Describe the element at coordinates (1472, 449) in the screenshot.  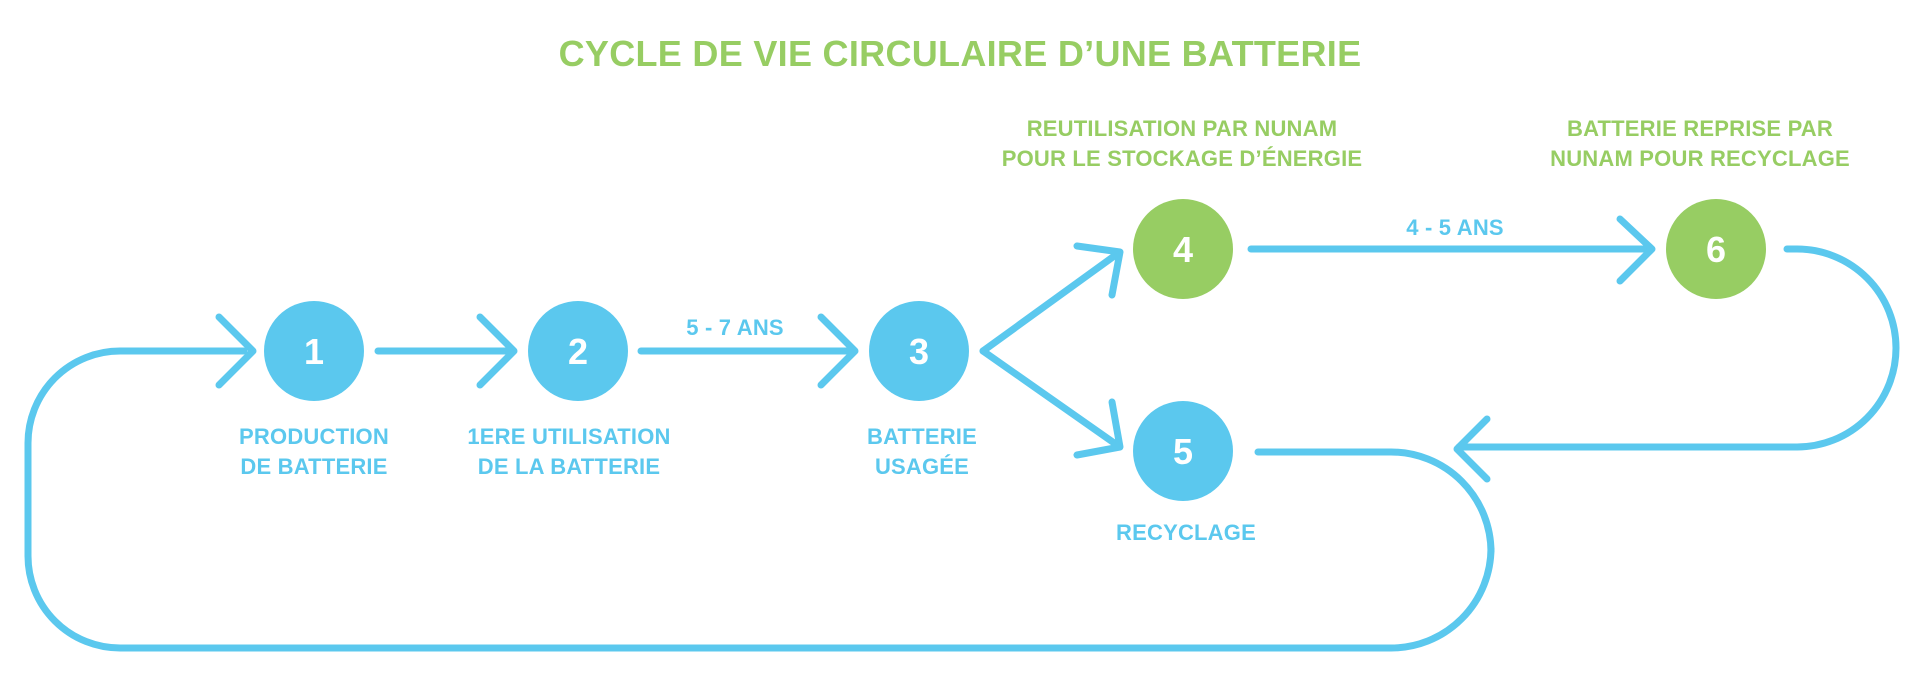
I see `arrowhead-return` at that location.